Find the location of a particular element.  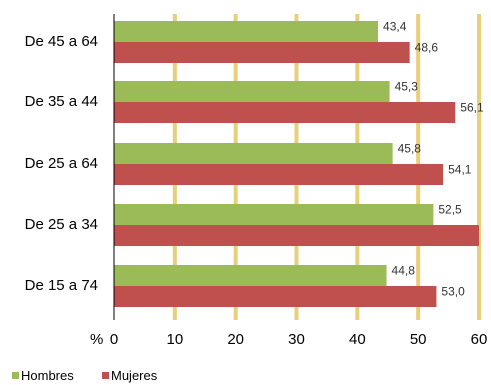

category-label: De 45 a 64 is located at coordinates (61, 41).